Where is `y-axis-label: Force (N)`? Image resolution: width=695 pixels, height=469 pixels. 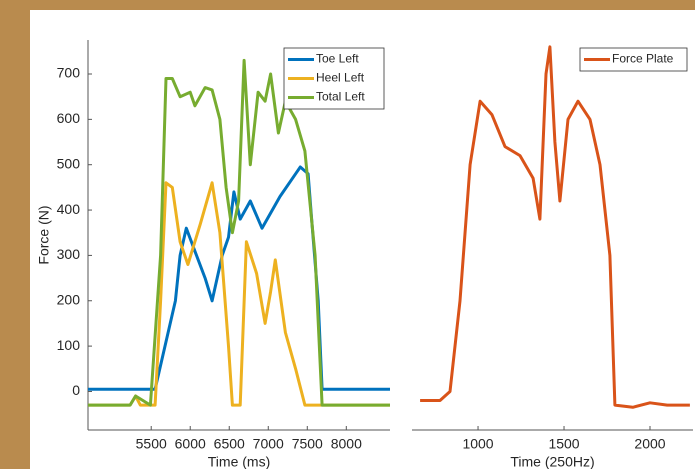
y-axis-label: Force (N) is located at coordinates (44, 234).